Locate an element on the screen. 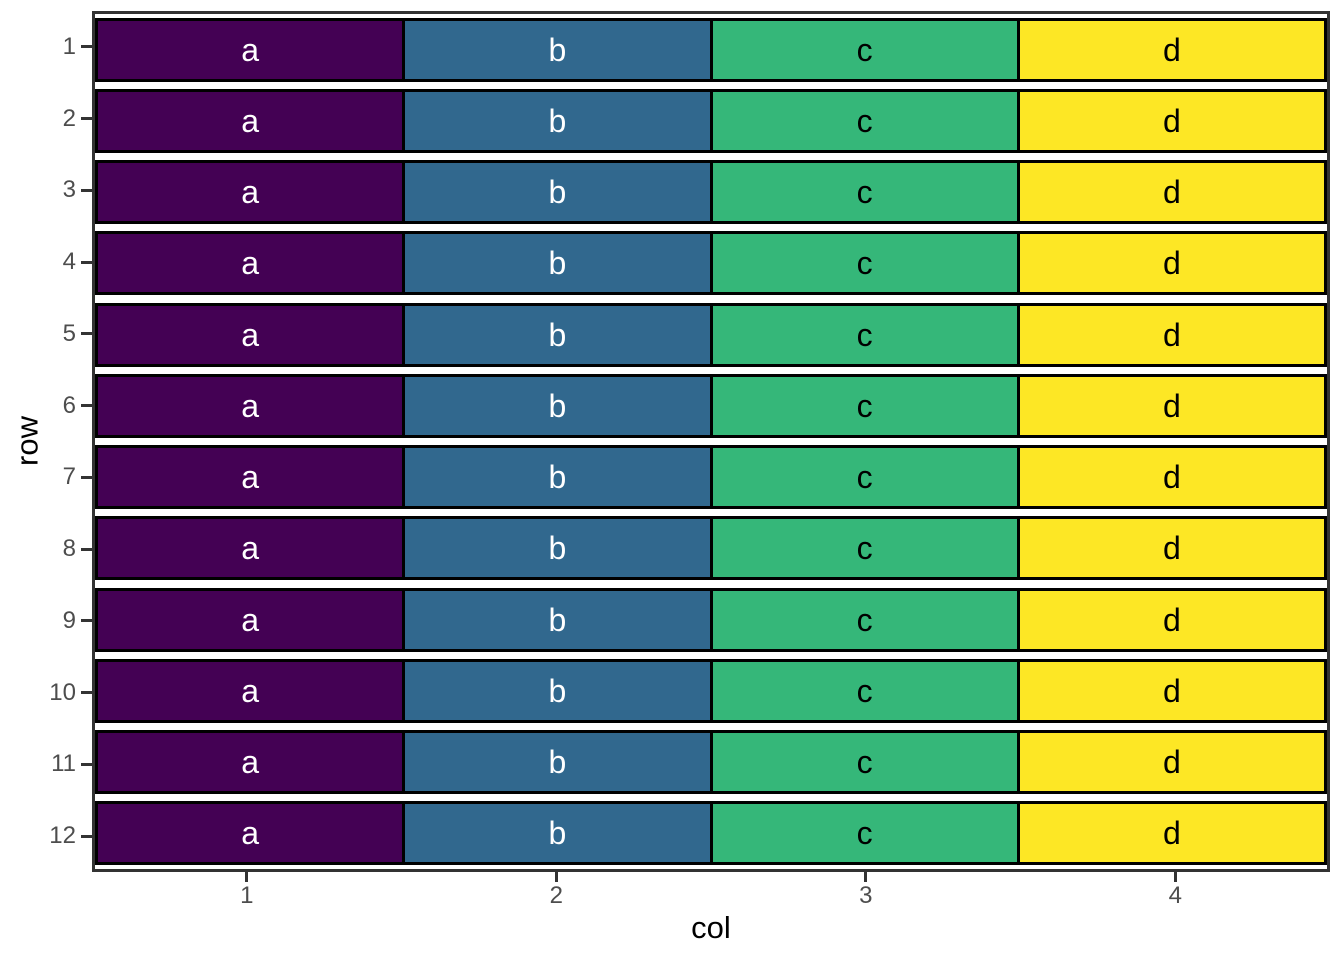  y-tick-label: 4 is located at coordinates (69, 262).